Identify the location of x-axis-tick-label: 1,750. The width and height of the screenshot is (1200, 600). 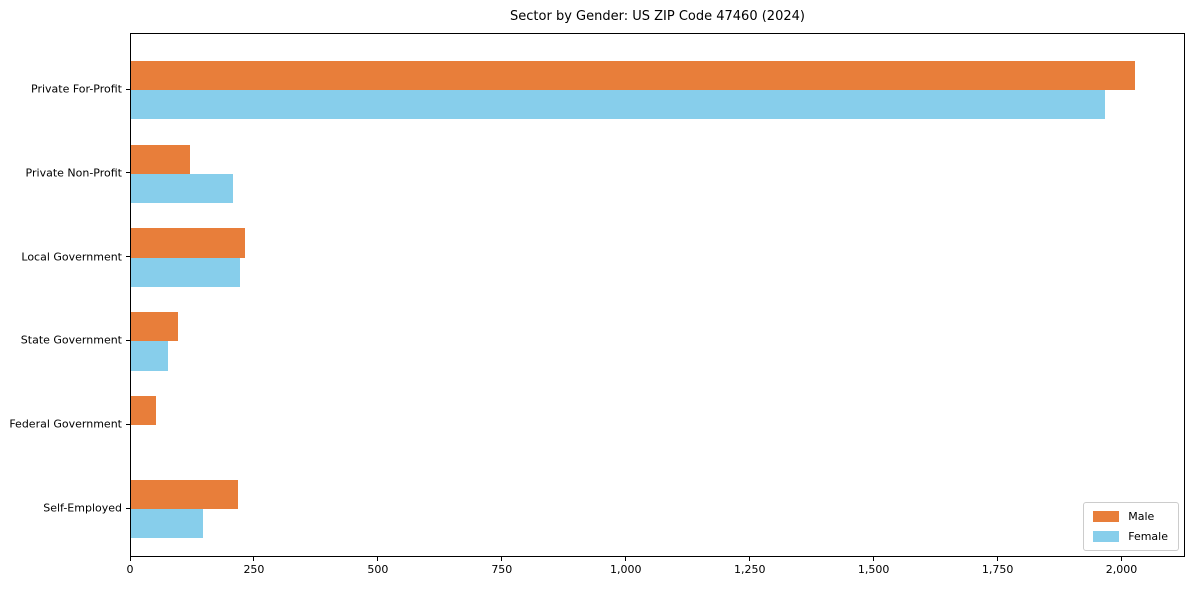
(997, 569).